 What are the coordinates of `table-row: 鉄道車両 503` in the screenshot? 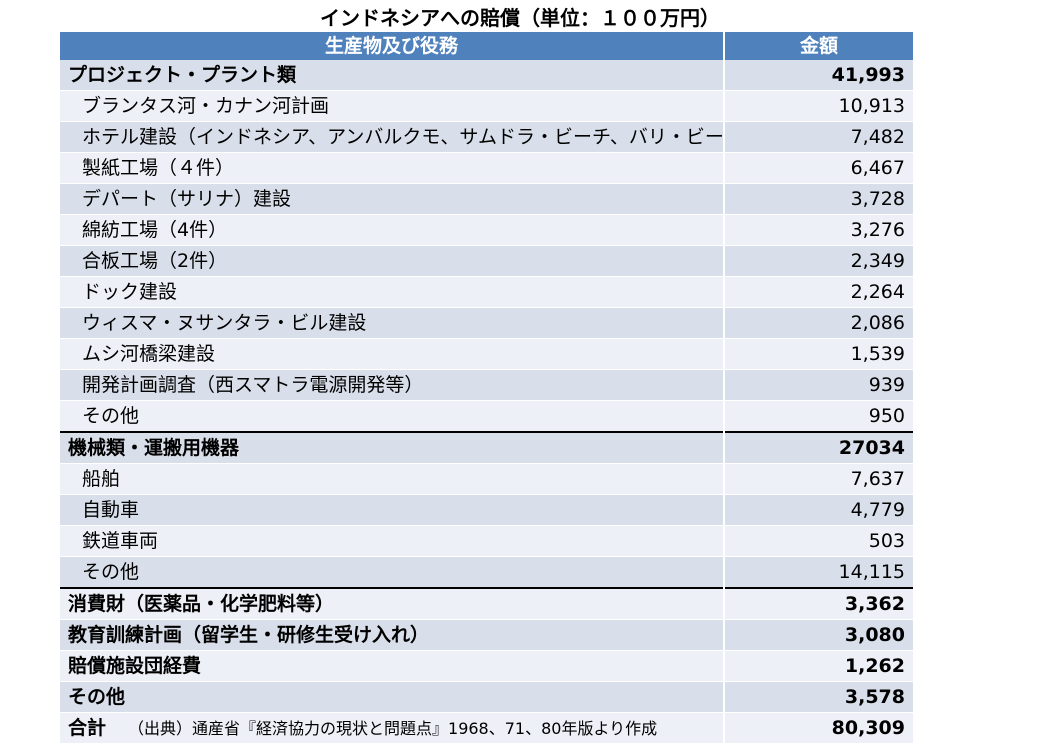 It's located at (486, 541).